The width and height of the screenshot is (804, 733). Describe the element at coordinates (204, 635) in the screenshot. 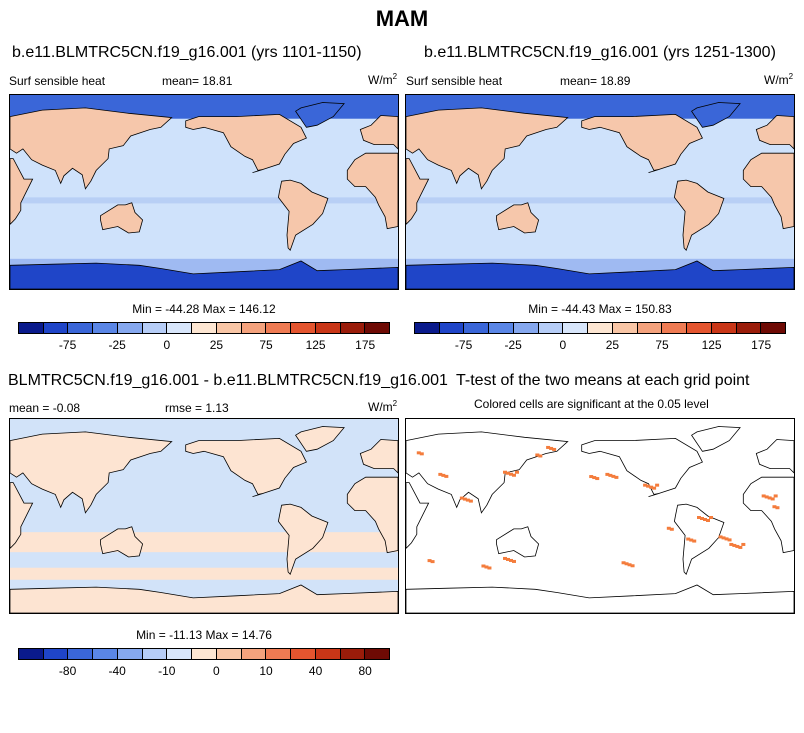

I see `panel3-minmax: Min = -11.13 Max = 14.76` at that location.